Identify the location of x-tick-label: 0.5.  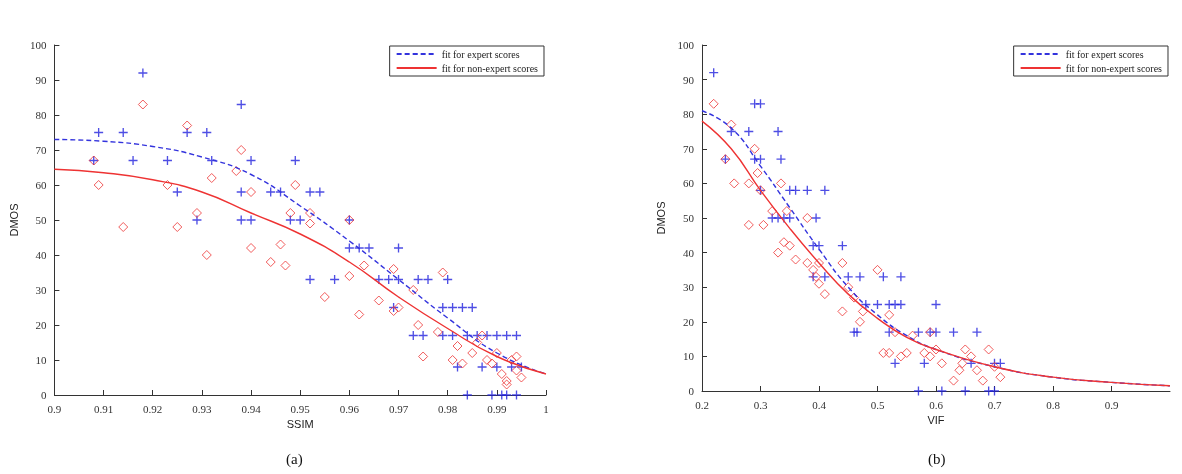
(877, 404).